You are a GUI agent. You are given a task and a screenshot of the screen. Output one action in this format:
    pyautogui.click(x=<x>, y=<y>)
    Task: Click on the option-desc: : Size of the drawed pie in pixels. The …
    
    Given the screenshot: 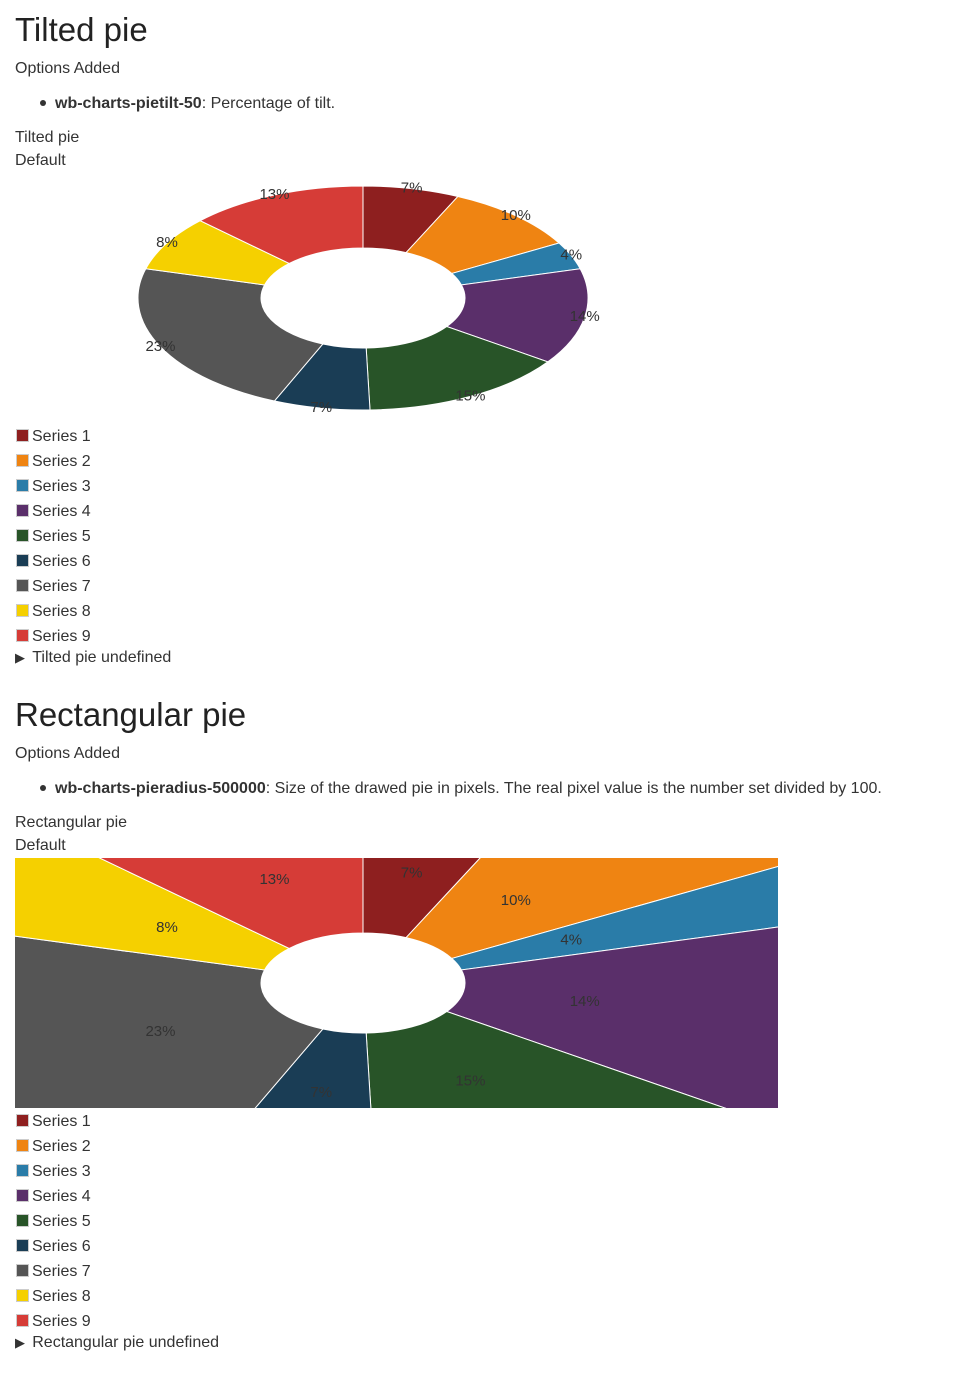 What is the action you would take?
    pyautogui.click(x=573, y=788)
    